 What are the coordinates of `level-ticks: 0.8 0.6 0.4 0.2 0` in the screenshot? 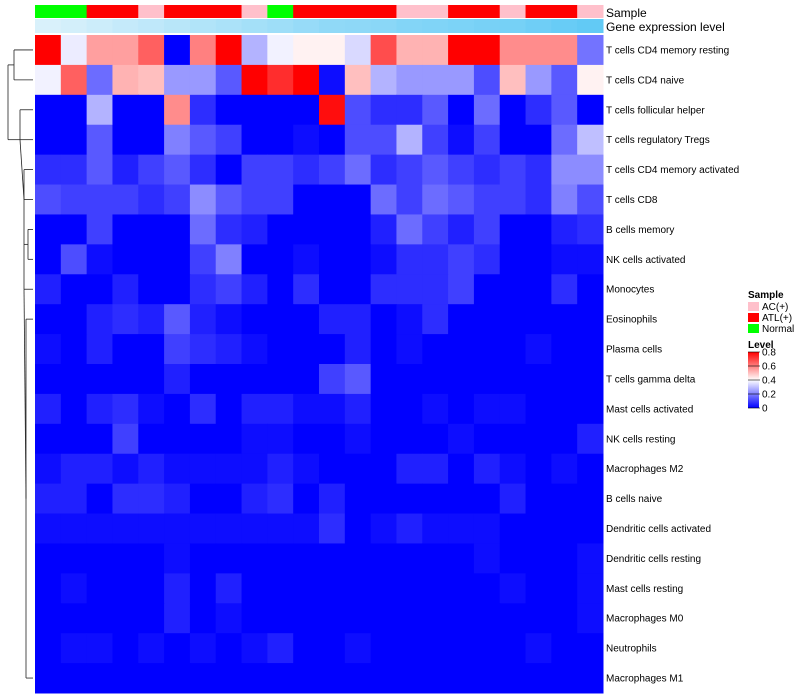 It's located at (762, 381).